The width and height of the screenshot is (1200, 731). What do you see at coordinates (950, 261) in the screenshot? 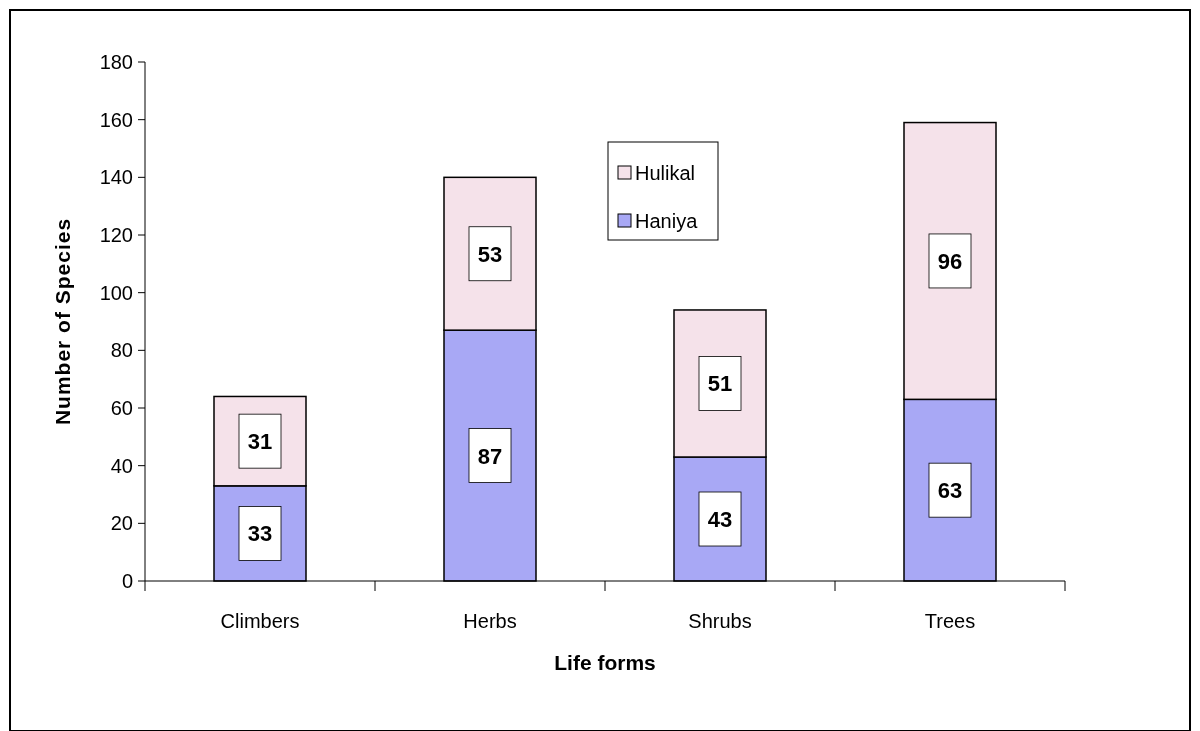
I see `data-label: 96` at bounding box center [950, 261].